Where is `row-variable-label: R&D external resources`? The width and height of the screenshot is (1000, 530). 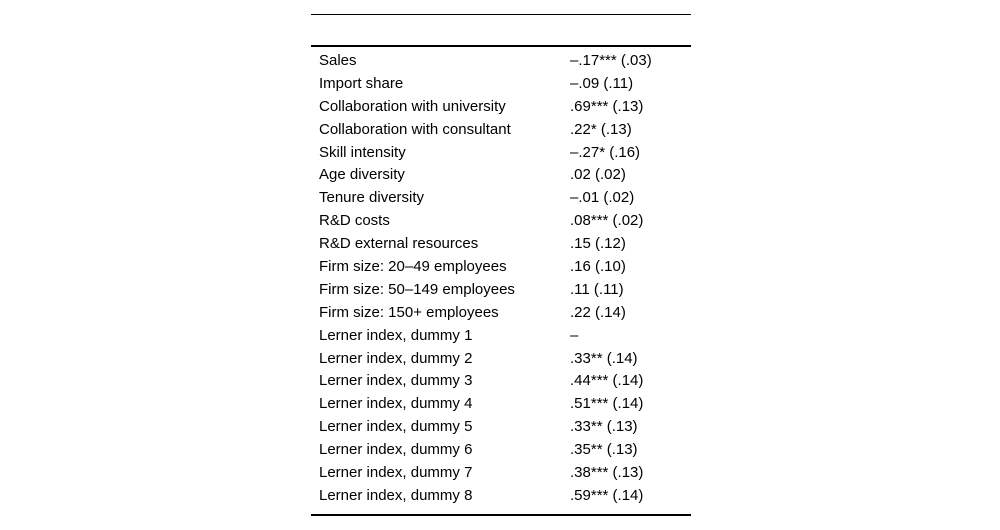
row-variable-label: R&D external resources is located at coordinates (399, 244).